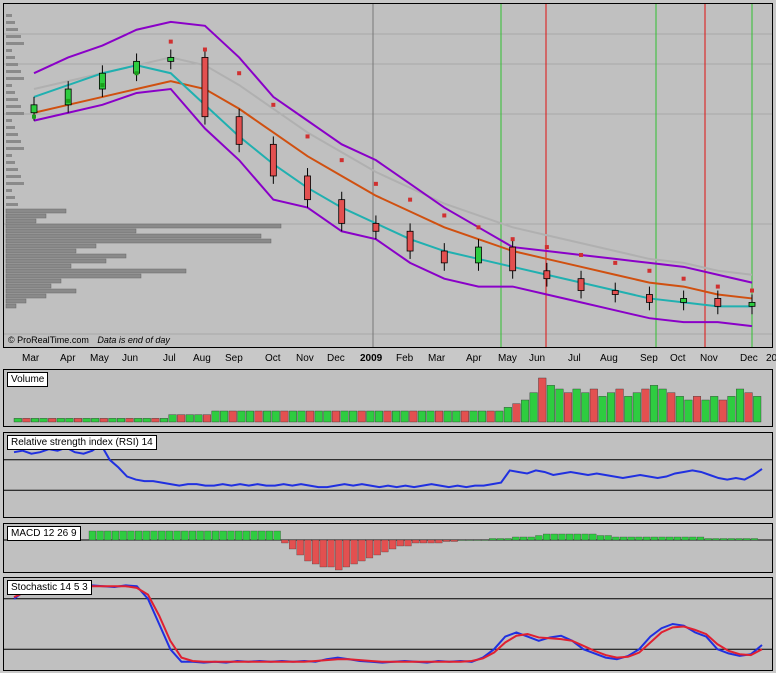  Describe the element at coordinates (371, 358) in the screenshot. I see `month-tick-label: 2009` at that location.